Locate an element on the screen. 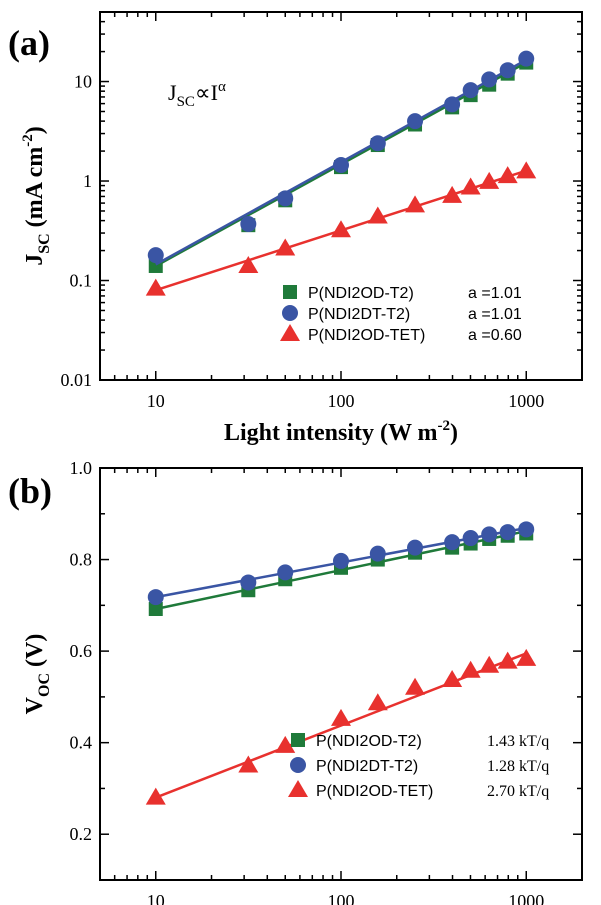 This screenshot has height=905, width=601. legend-value: 1.43 kT/q is located at coordinates (518, 741).